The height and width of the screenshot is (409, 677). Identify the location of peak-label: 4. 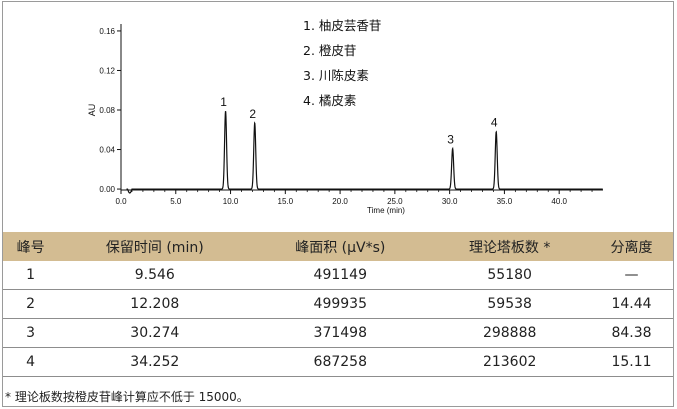
(494, 123).